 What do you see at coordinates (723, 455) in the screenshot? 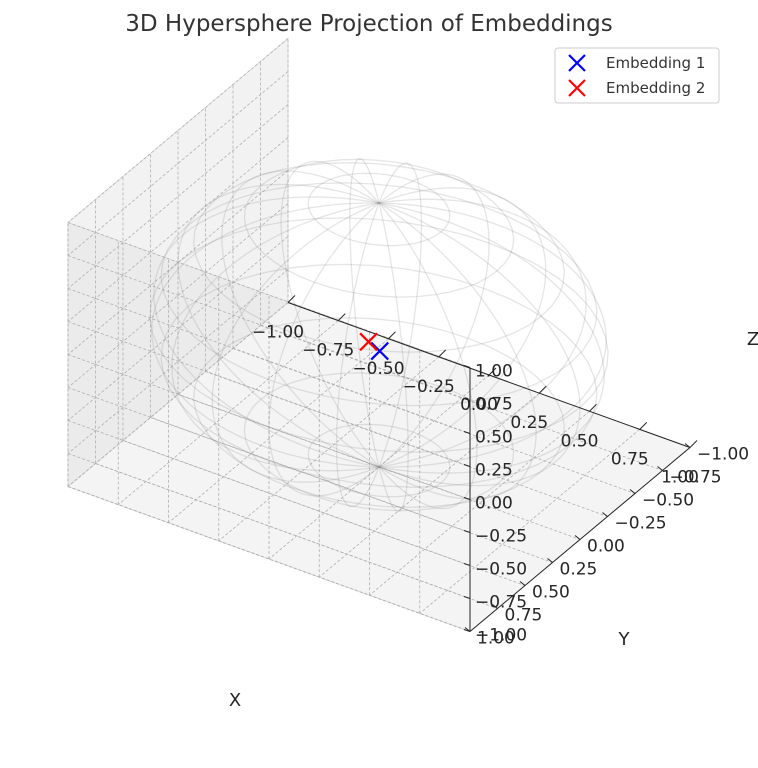
I see `y-tick-label: −1.00` at bounding box center [723, 455].